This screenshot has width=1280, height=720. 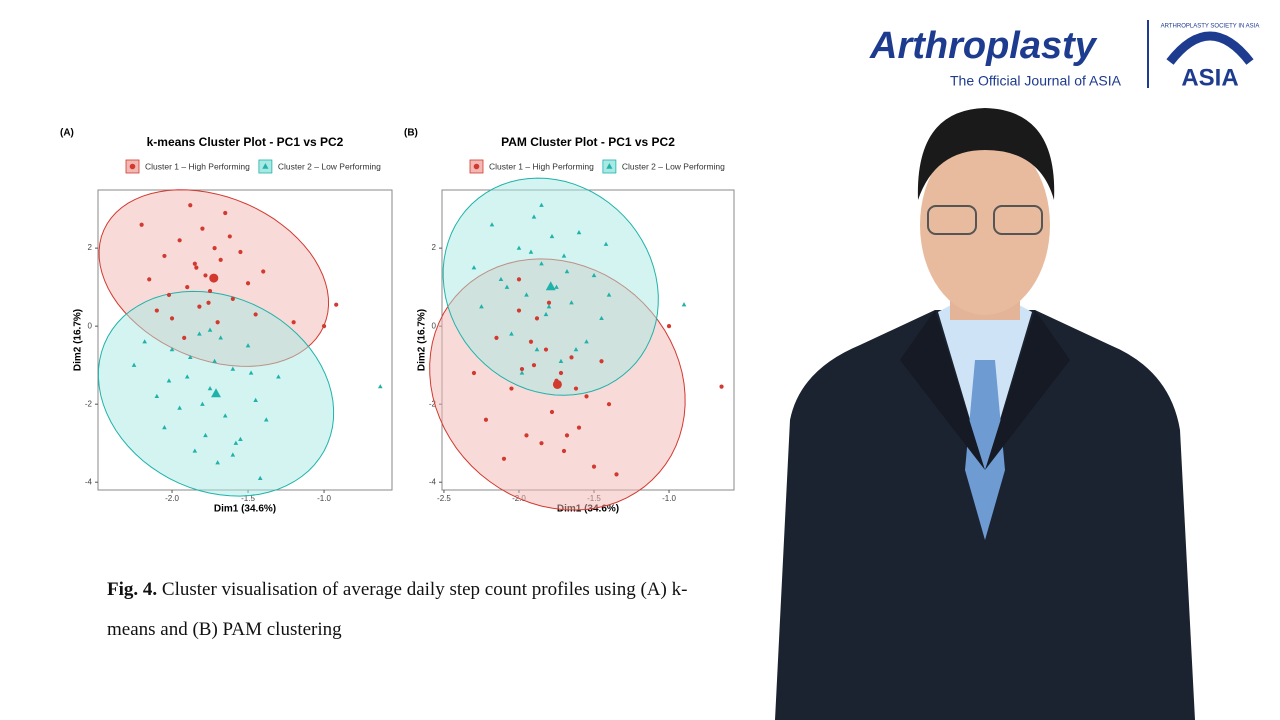 What do you see at coordinates (433, 481) in the screenshot?
I see `y-tick-label: -4` at bounding box center [433, 481].